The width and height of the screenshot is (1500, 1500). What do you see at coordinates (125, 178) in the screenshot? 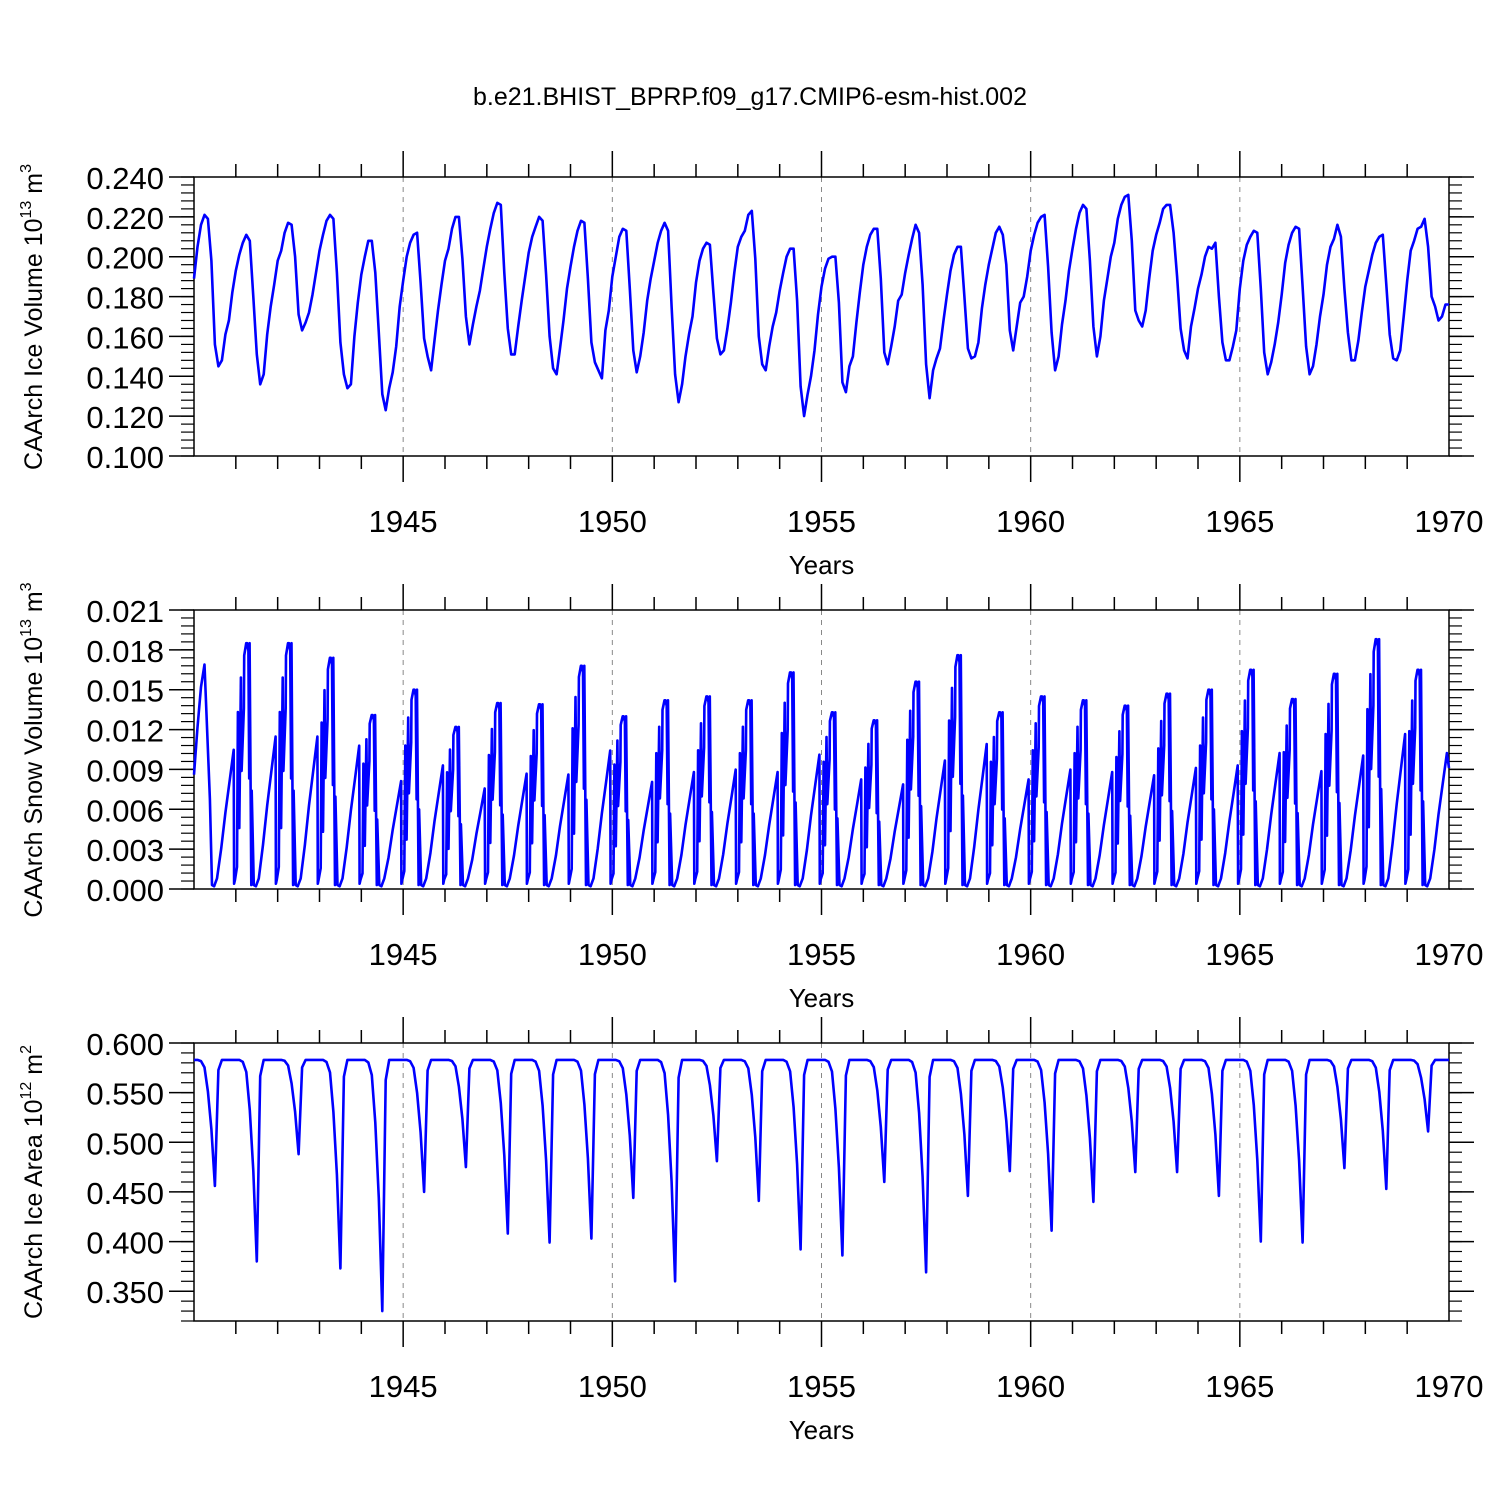
I see `y-tick-label: 0.240` at bounding box center [125, 178].